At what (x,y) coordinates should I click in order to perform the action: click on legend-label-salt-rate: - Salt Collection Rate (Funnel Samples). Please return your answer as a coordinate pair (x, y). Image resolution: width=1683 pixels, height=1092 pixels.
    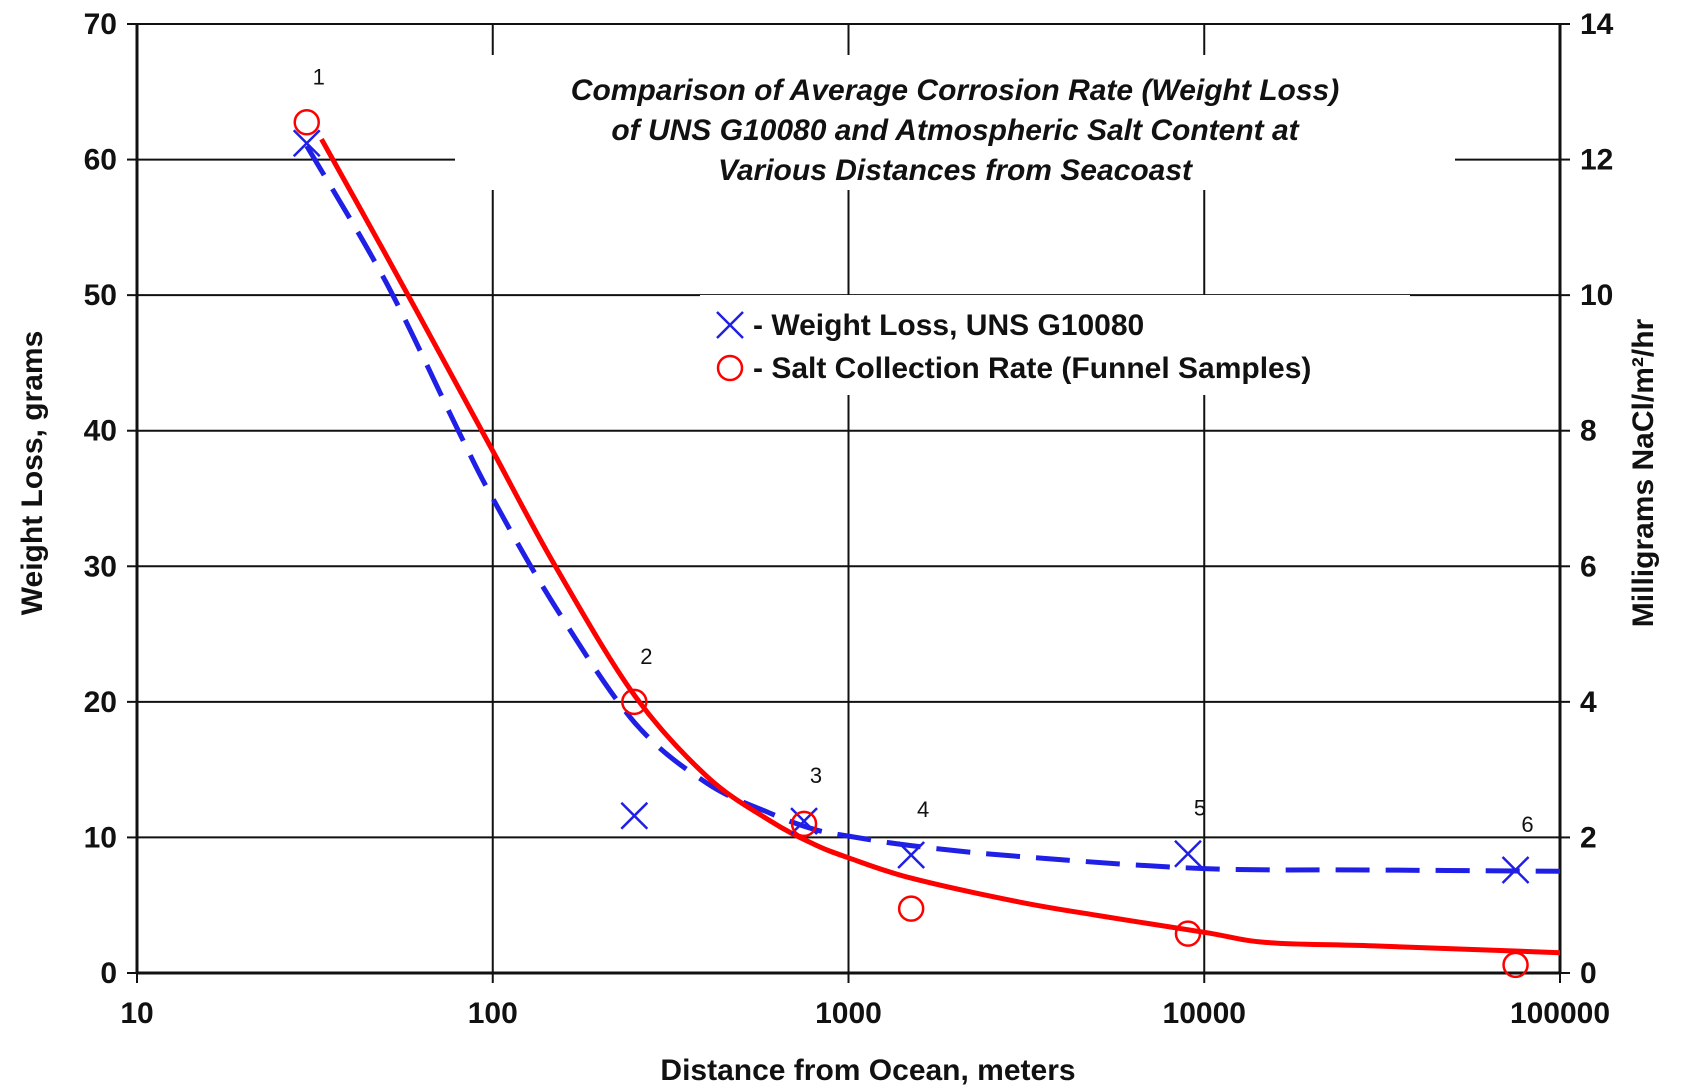
    Looking at the image, I should click on (1032, 368).